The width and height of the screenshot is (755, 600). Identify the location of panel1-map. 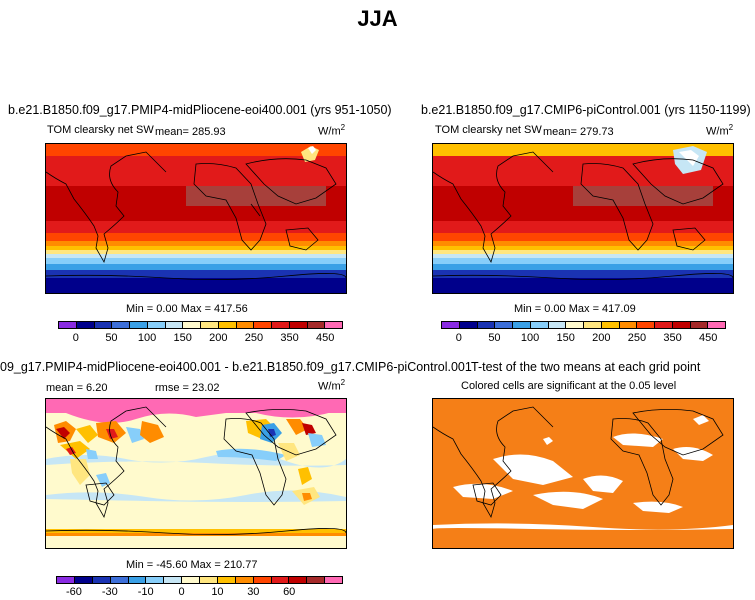
(196, 218).